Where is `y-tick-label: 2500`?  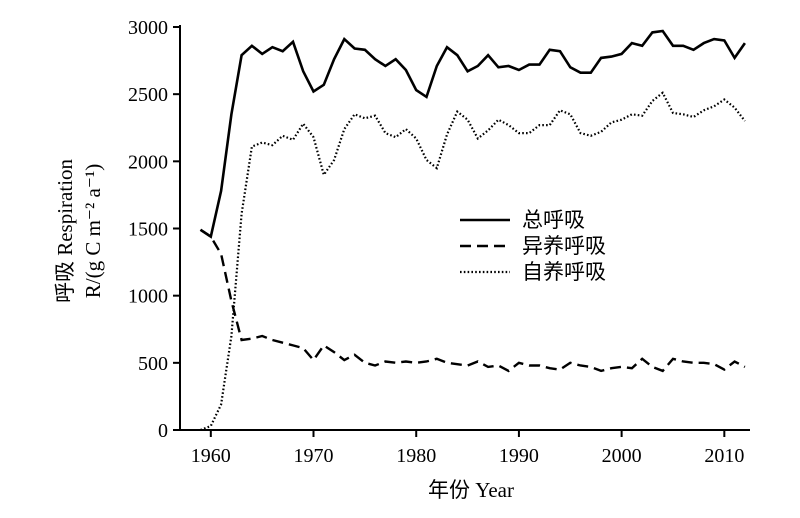
y-tick-label: 2500 is located at coordinates (148, 95).